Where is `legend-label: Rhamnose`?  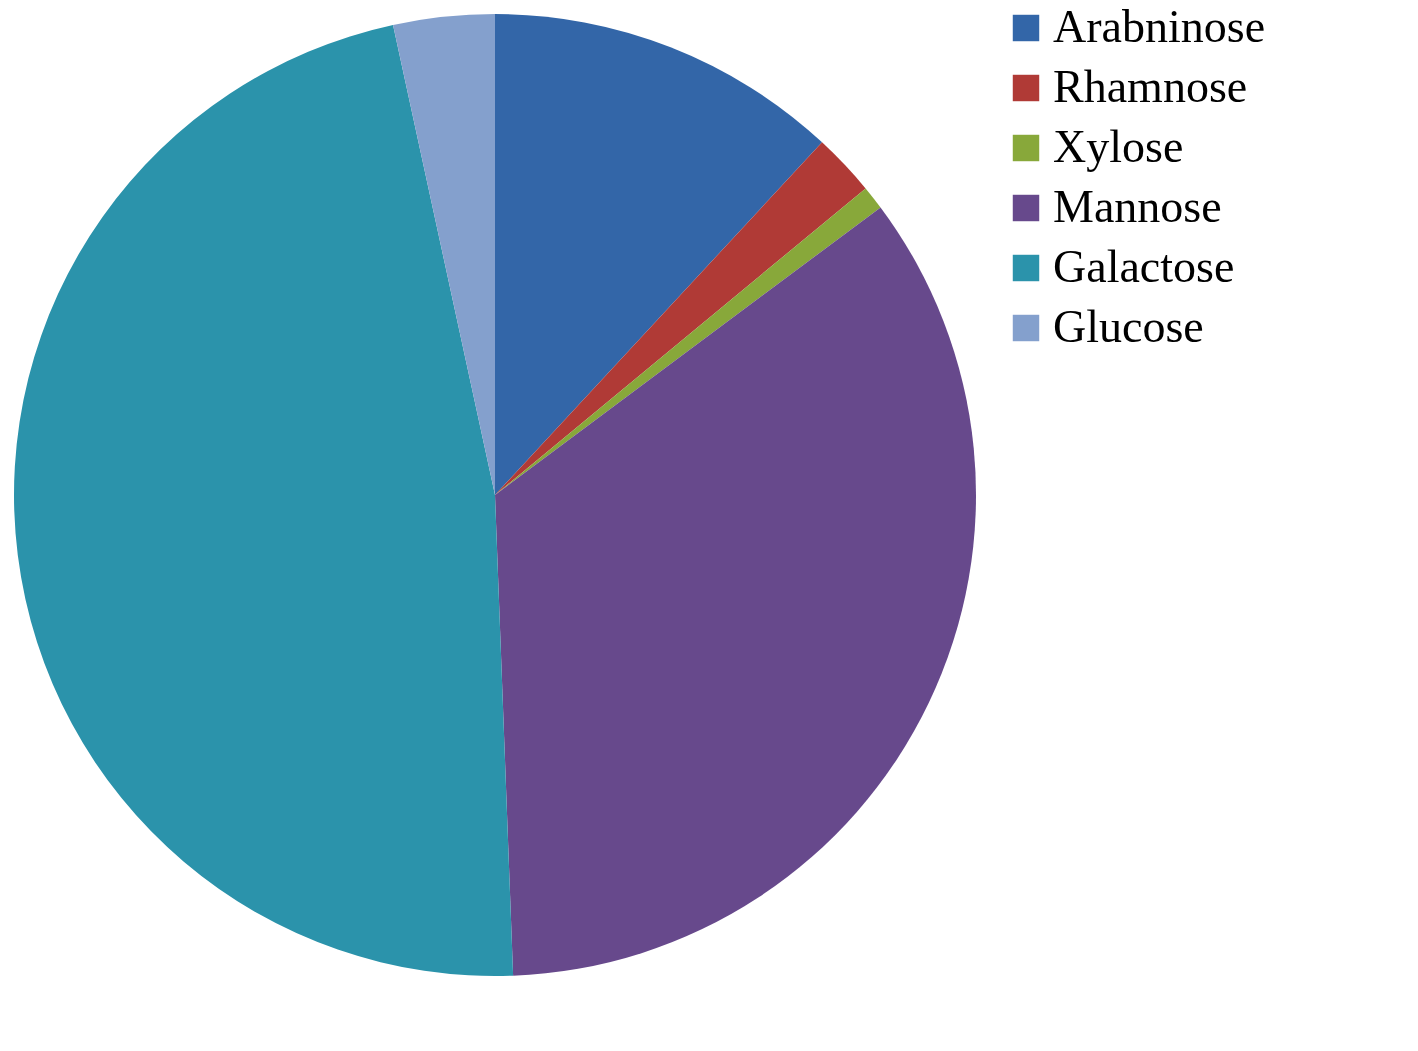 legend-label: Rhamnose is located at coordinates (1150, 86).